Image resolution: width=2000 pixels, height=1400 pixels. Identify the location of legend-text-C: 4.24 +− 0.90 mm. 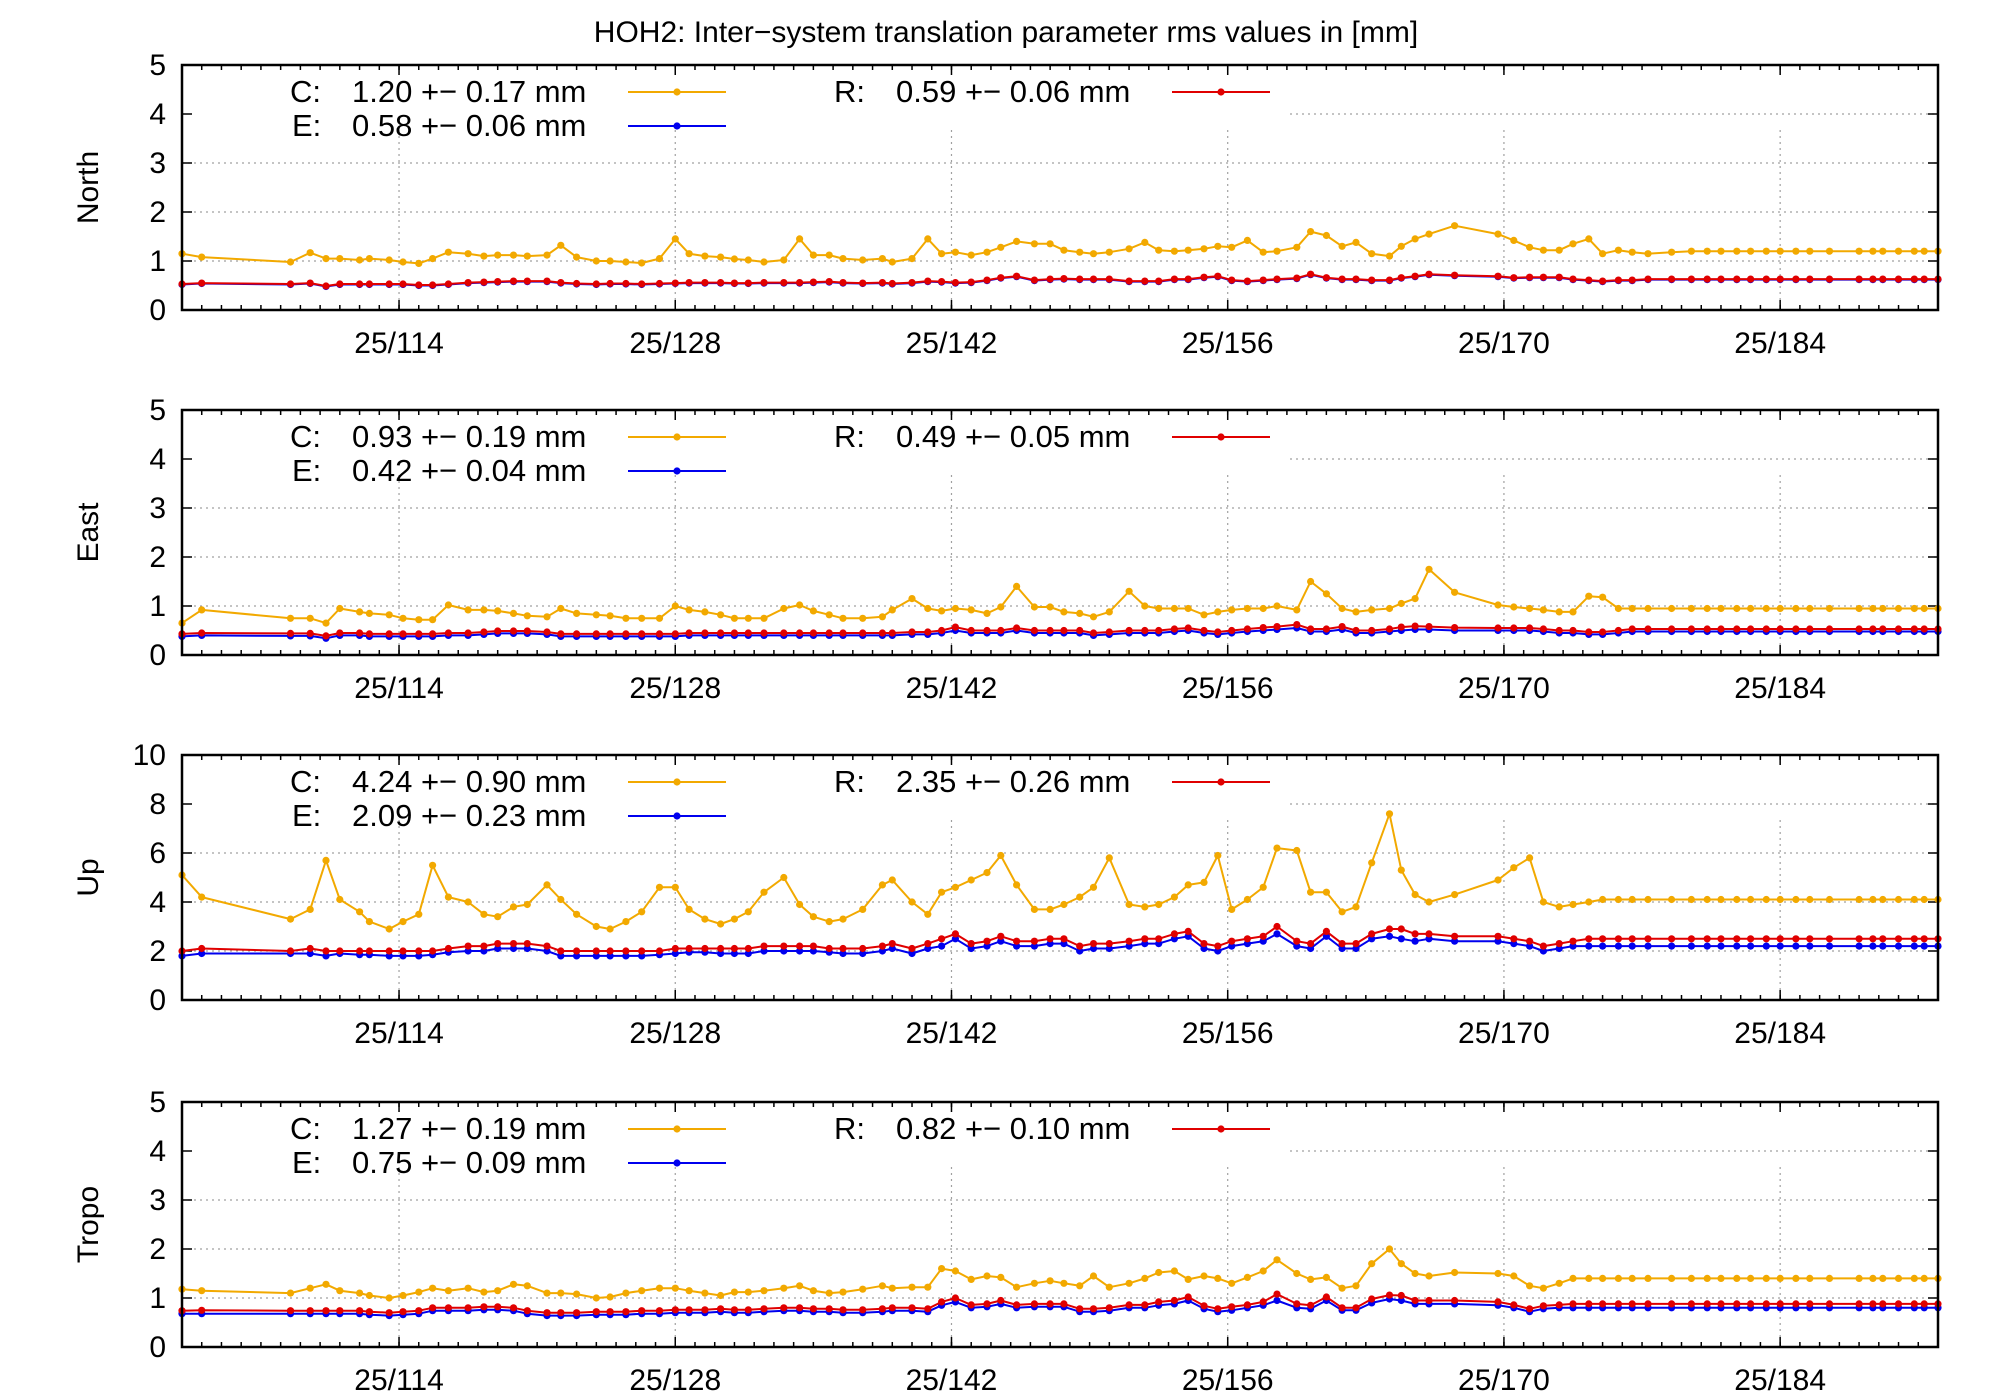
(469, 781).